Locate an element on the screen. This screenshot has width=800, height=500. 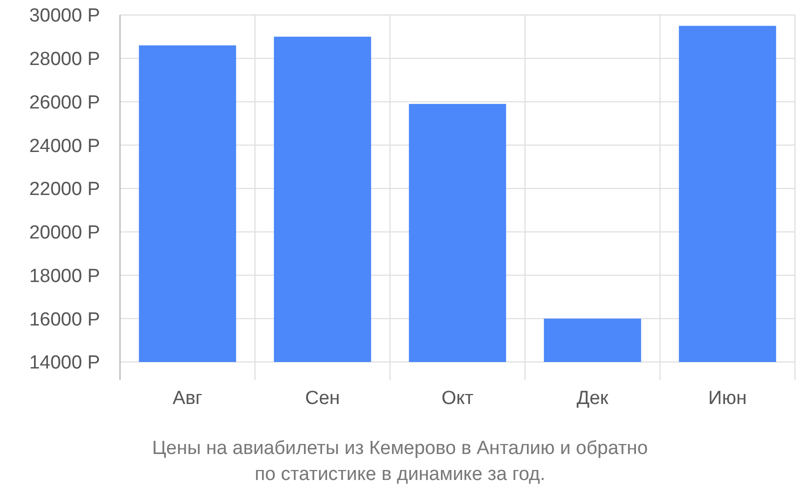
x-tick-label: Июн is located at coordinates (727, 398).